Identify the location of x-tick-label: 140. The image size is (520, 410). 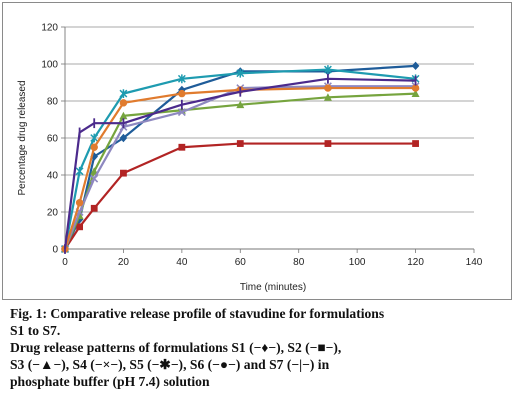
(474, 262).